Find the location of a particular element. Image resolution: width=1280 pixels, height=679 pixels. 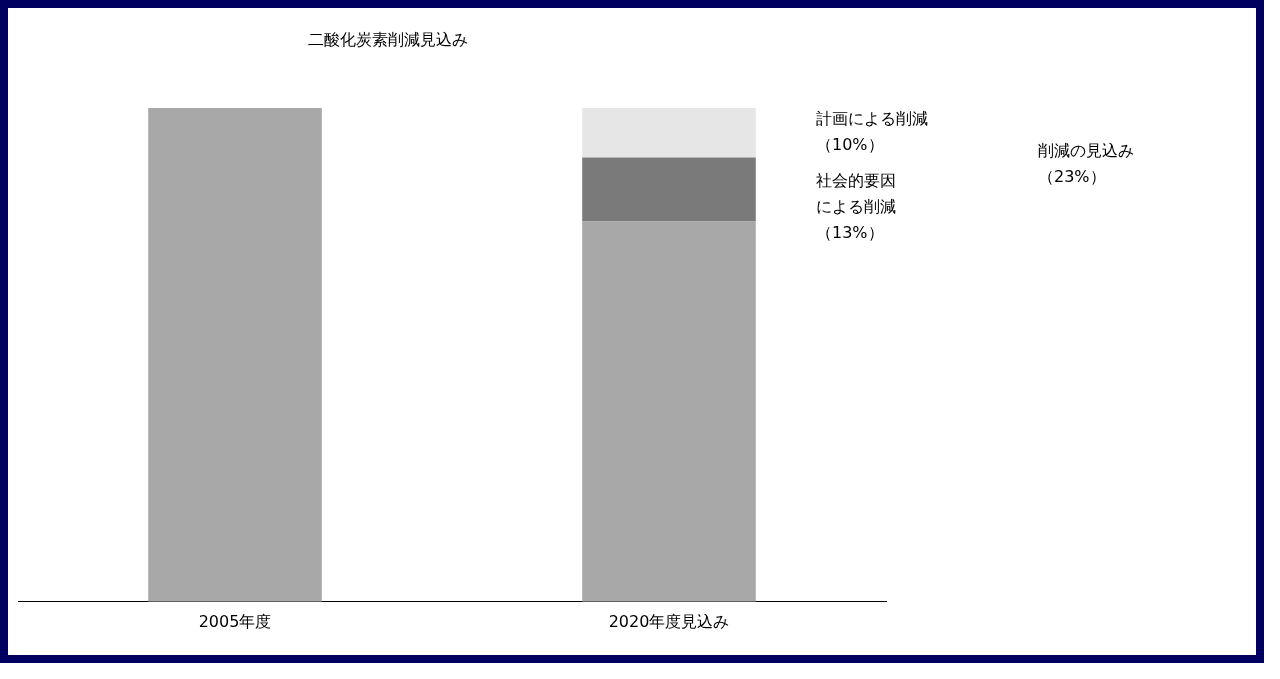

text: 削減の見込み（23%） is located at coordinates (1086, 164).